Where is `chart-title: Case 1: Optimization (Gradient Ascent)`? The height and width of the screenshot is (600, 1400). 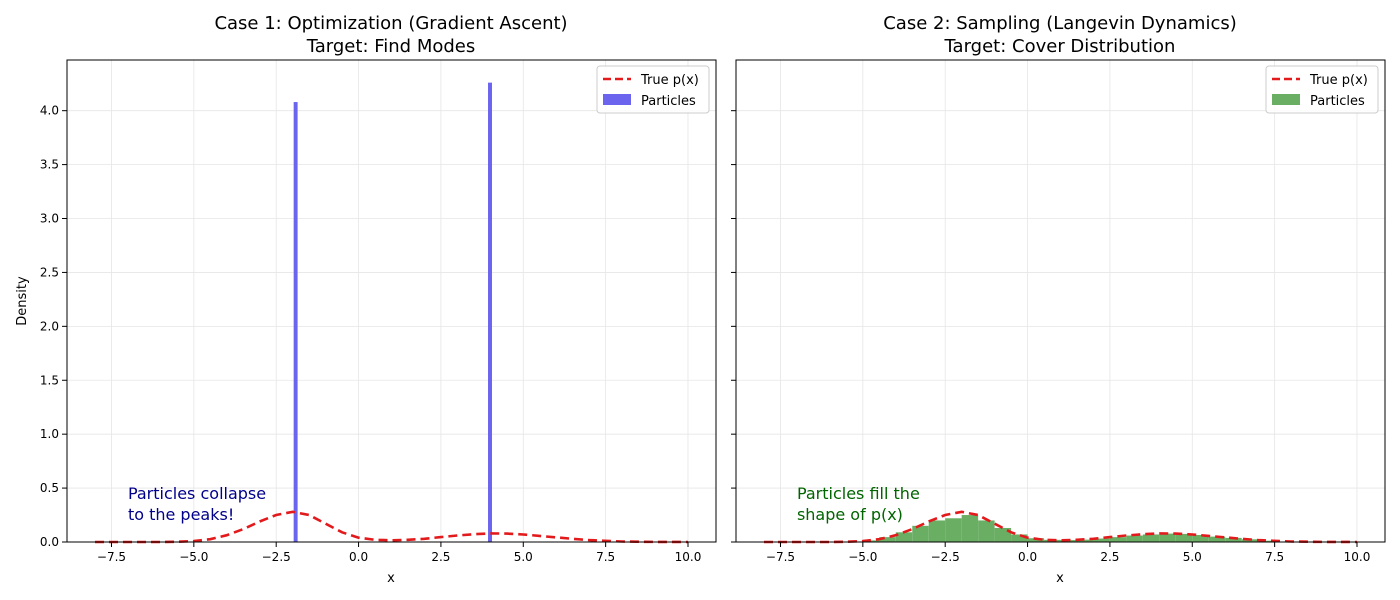
chart-title: Case 1: Optimization (Gradient Ascent) is located at coordinates (390, 23).